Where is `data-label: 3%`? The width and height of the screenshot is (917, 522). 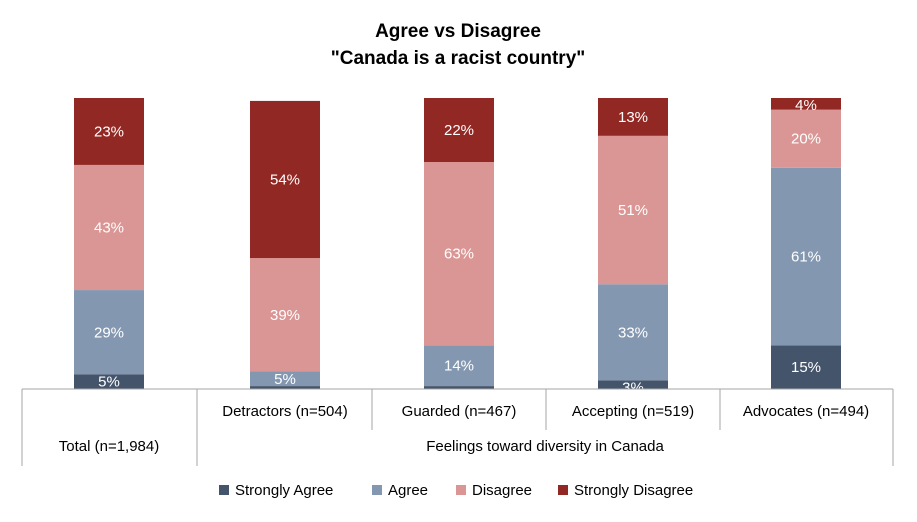
data-label: 3% is located at coordinates (633, 387).